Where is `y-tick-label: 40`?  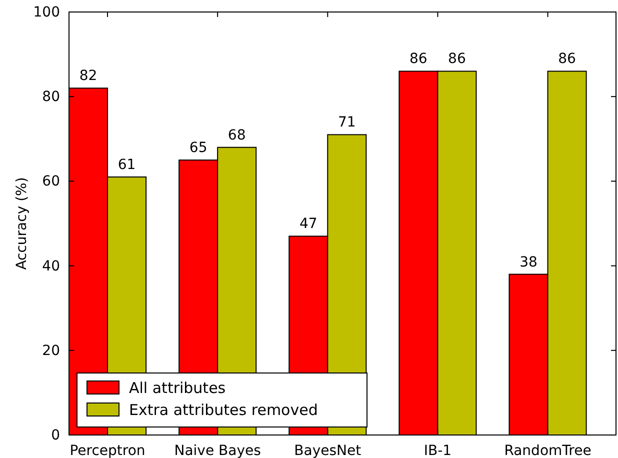
y-tick-label: 40 is located at coordinates (51, 266).